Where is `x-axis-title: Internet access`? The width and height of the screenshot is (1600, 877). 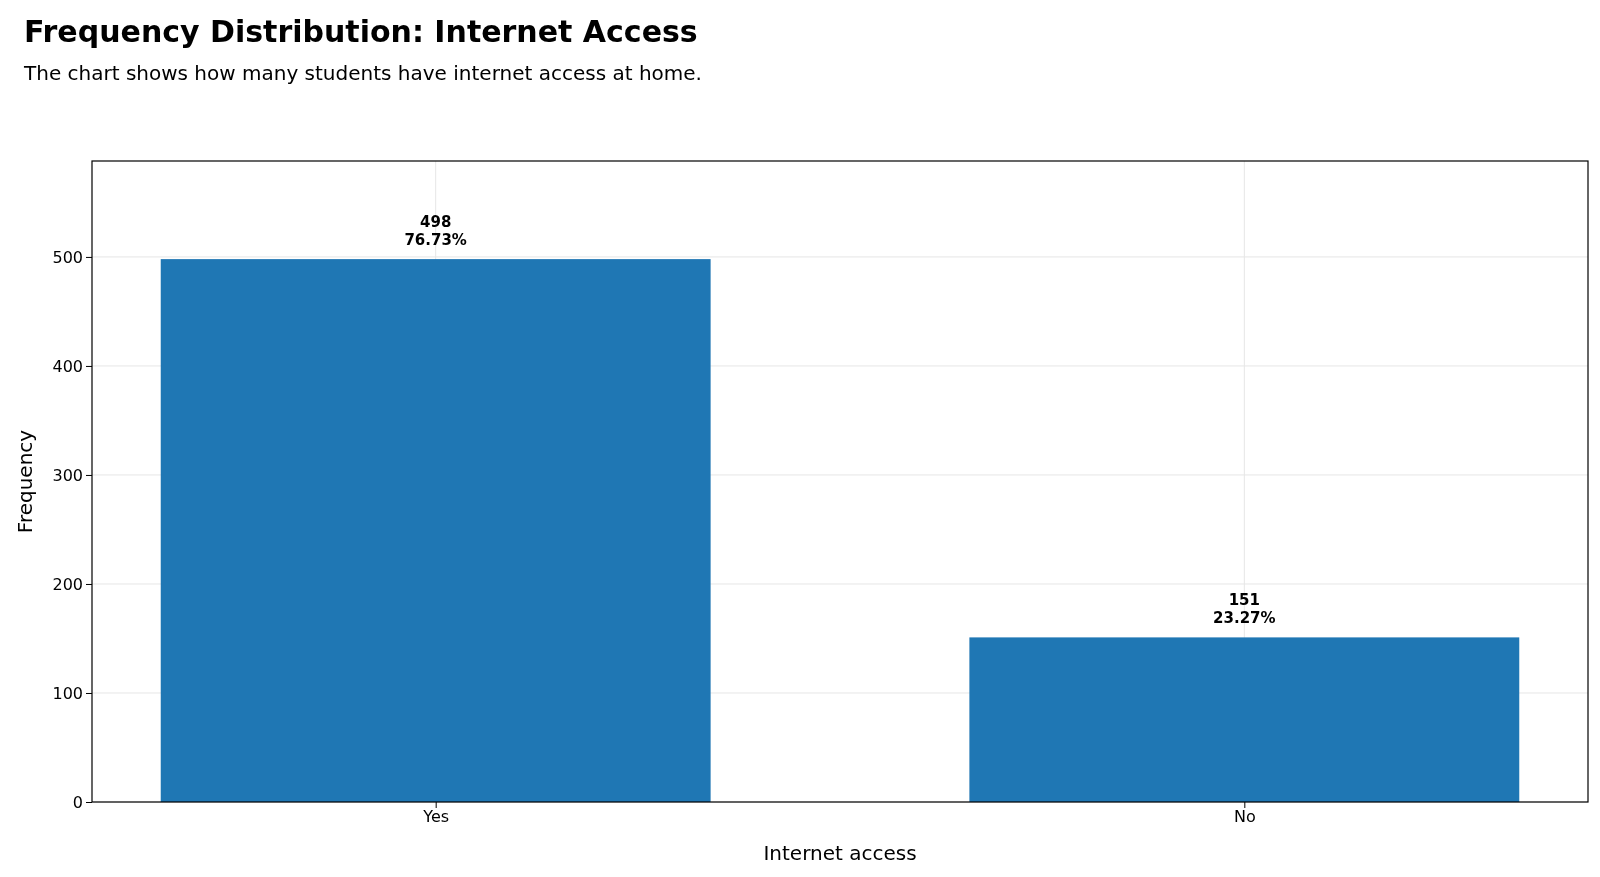
x-axis-title: Internet access is located at coordinates (840, 853).